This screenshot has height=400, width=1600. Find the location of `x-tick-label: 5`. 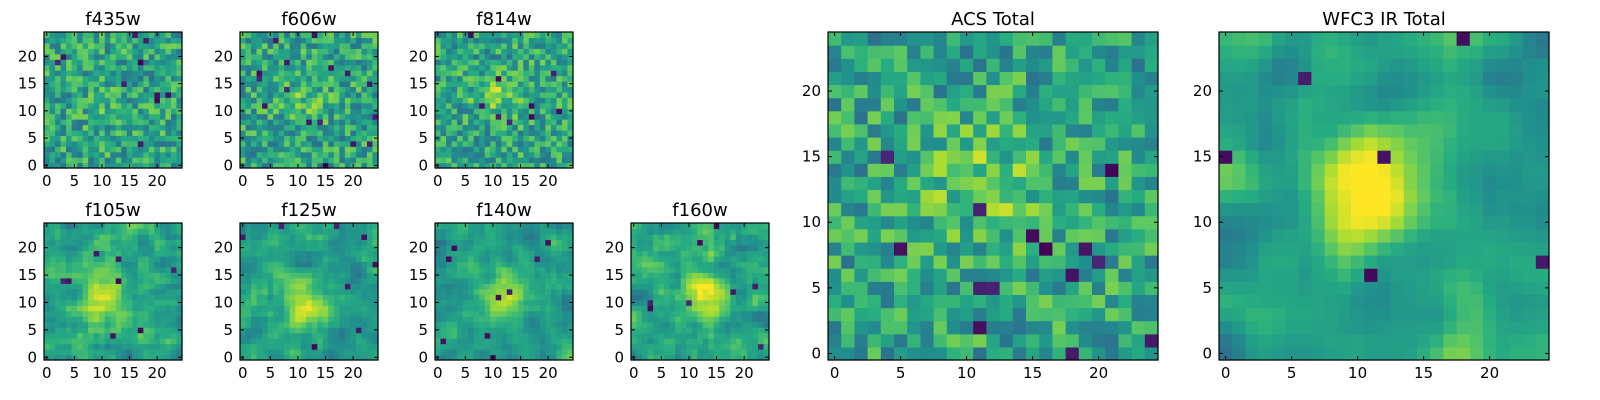

x-tick-label: 5 is located at coordinates (466, 181).